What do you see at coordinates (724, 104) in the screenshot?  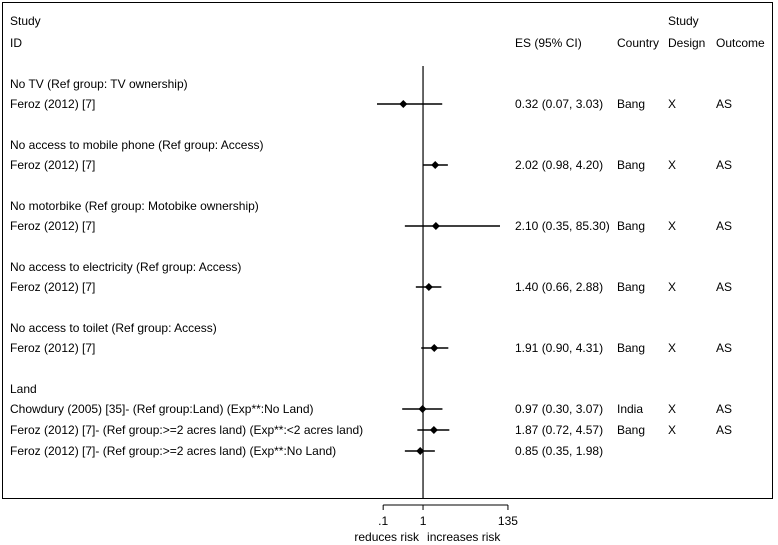 I see `study-0-0-outcome: AS` at bounding box center [724, 104].